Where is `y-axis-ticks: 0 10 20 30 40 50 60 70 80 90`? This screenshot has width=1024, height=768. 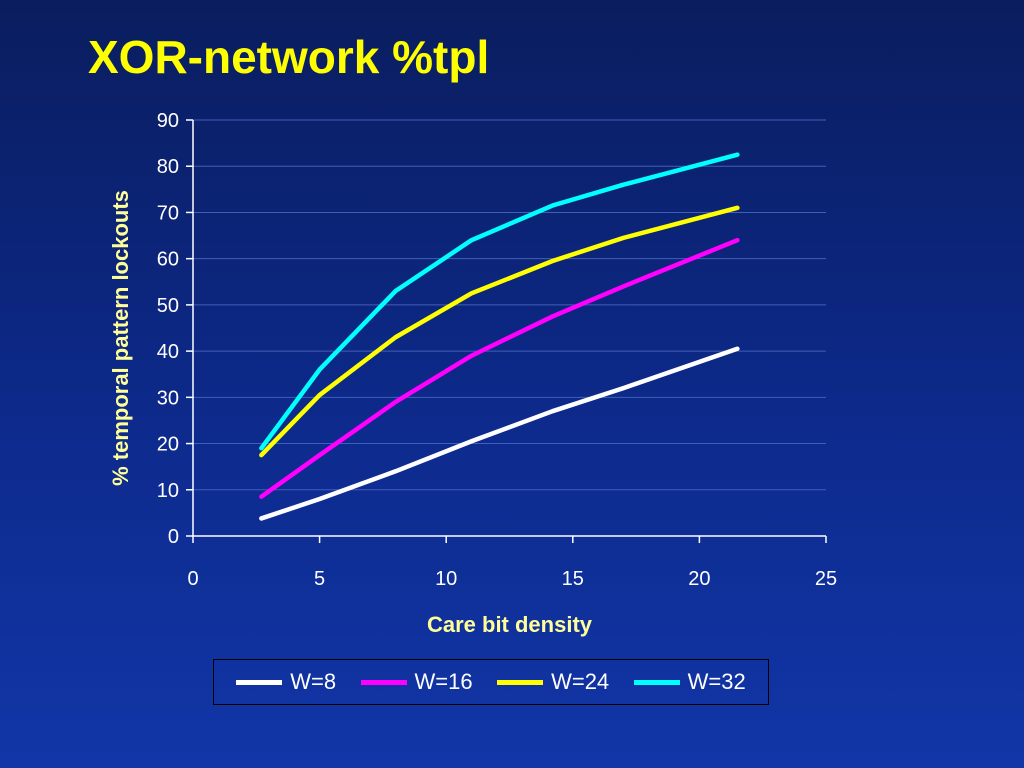
y-axis-ticks: 0 10 20 30 40 50 60 70 80 90 is located at coordinates (175, 329).